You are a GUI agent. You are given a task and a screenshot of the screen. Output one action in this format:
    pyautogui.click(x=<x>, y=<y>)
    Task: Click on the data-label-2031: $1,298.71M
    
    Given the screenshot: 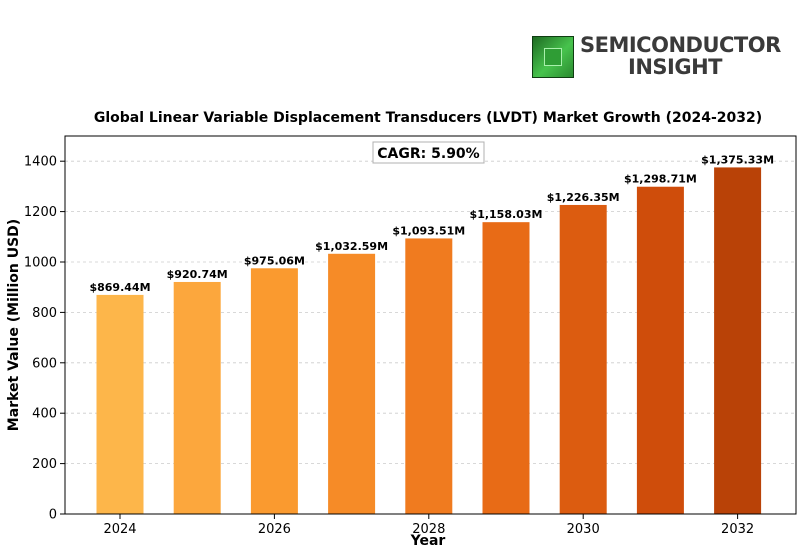 What is the action you would take?
    pyautogui.click(x=660, y=179)
    